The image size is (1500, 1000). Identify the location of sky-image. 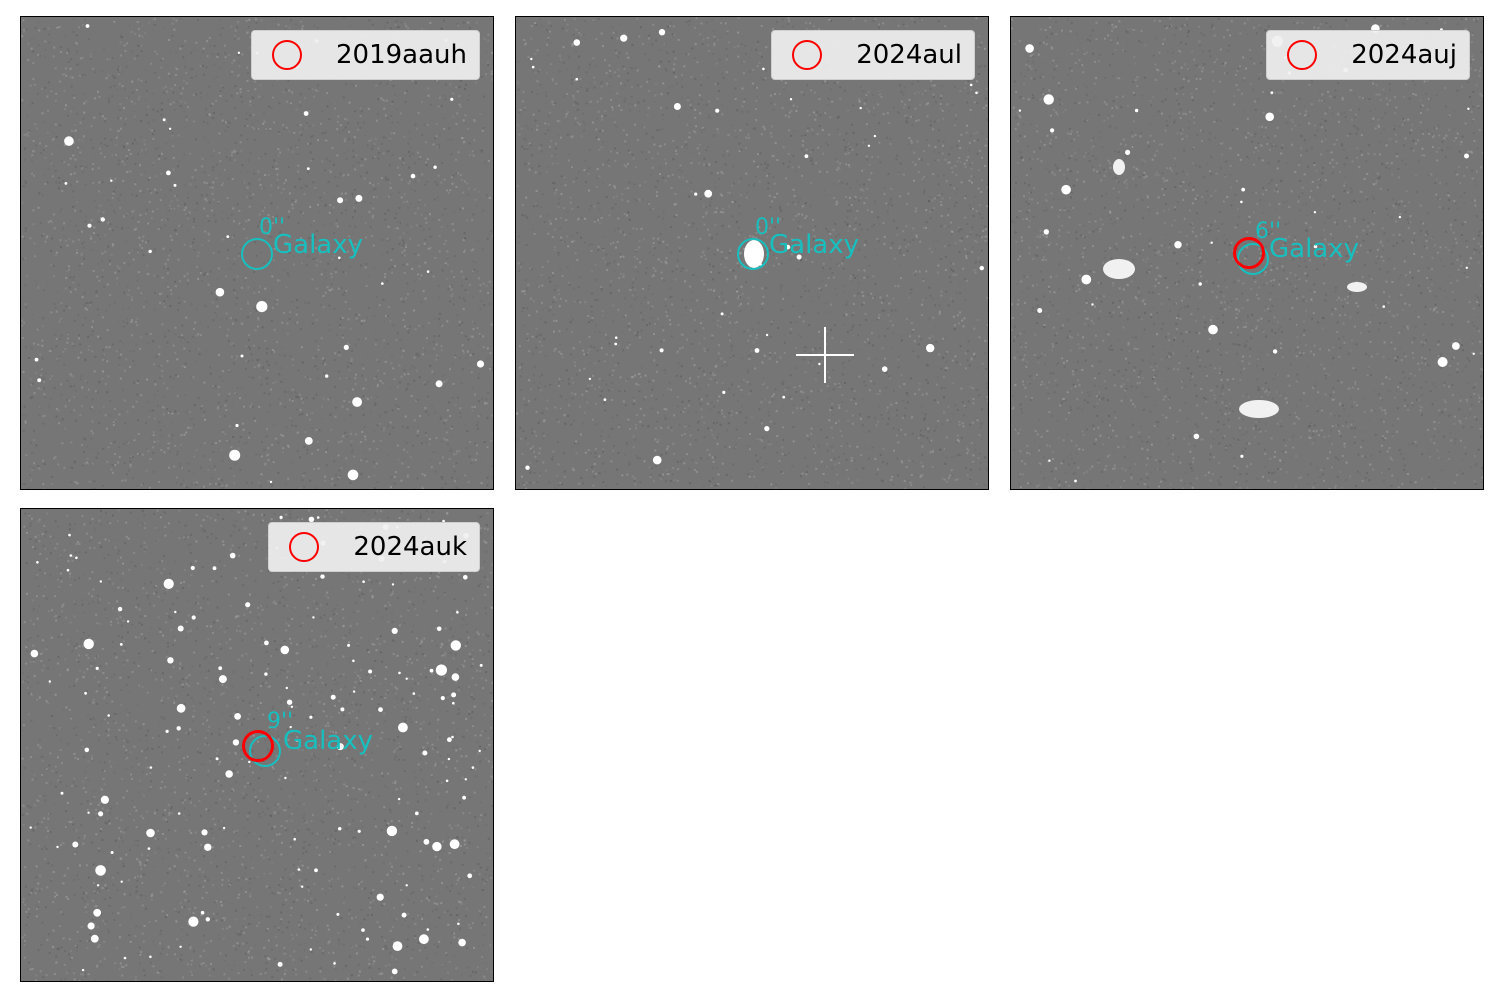
(257, 253).